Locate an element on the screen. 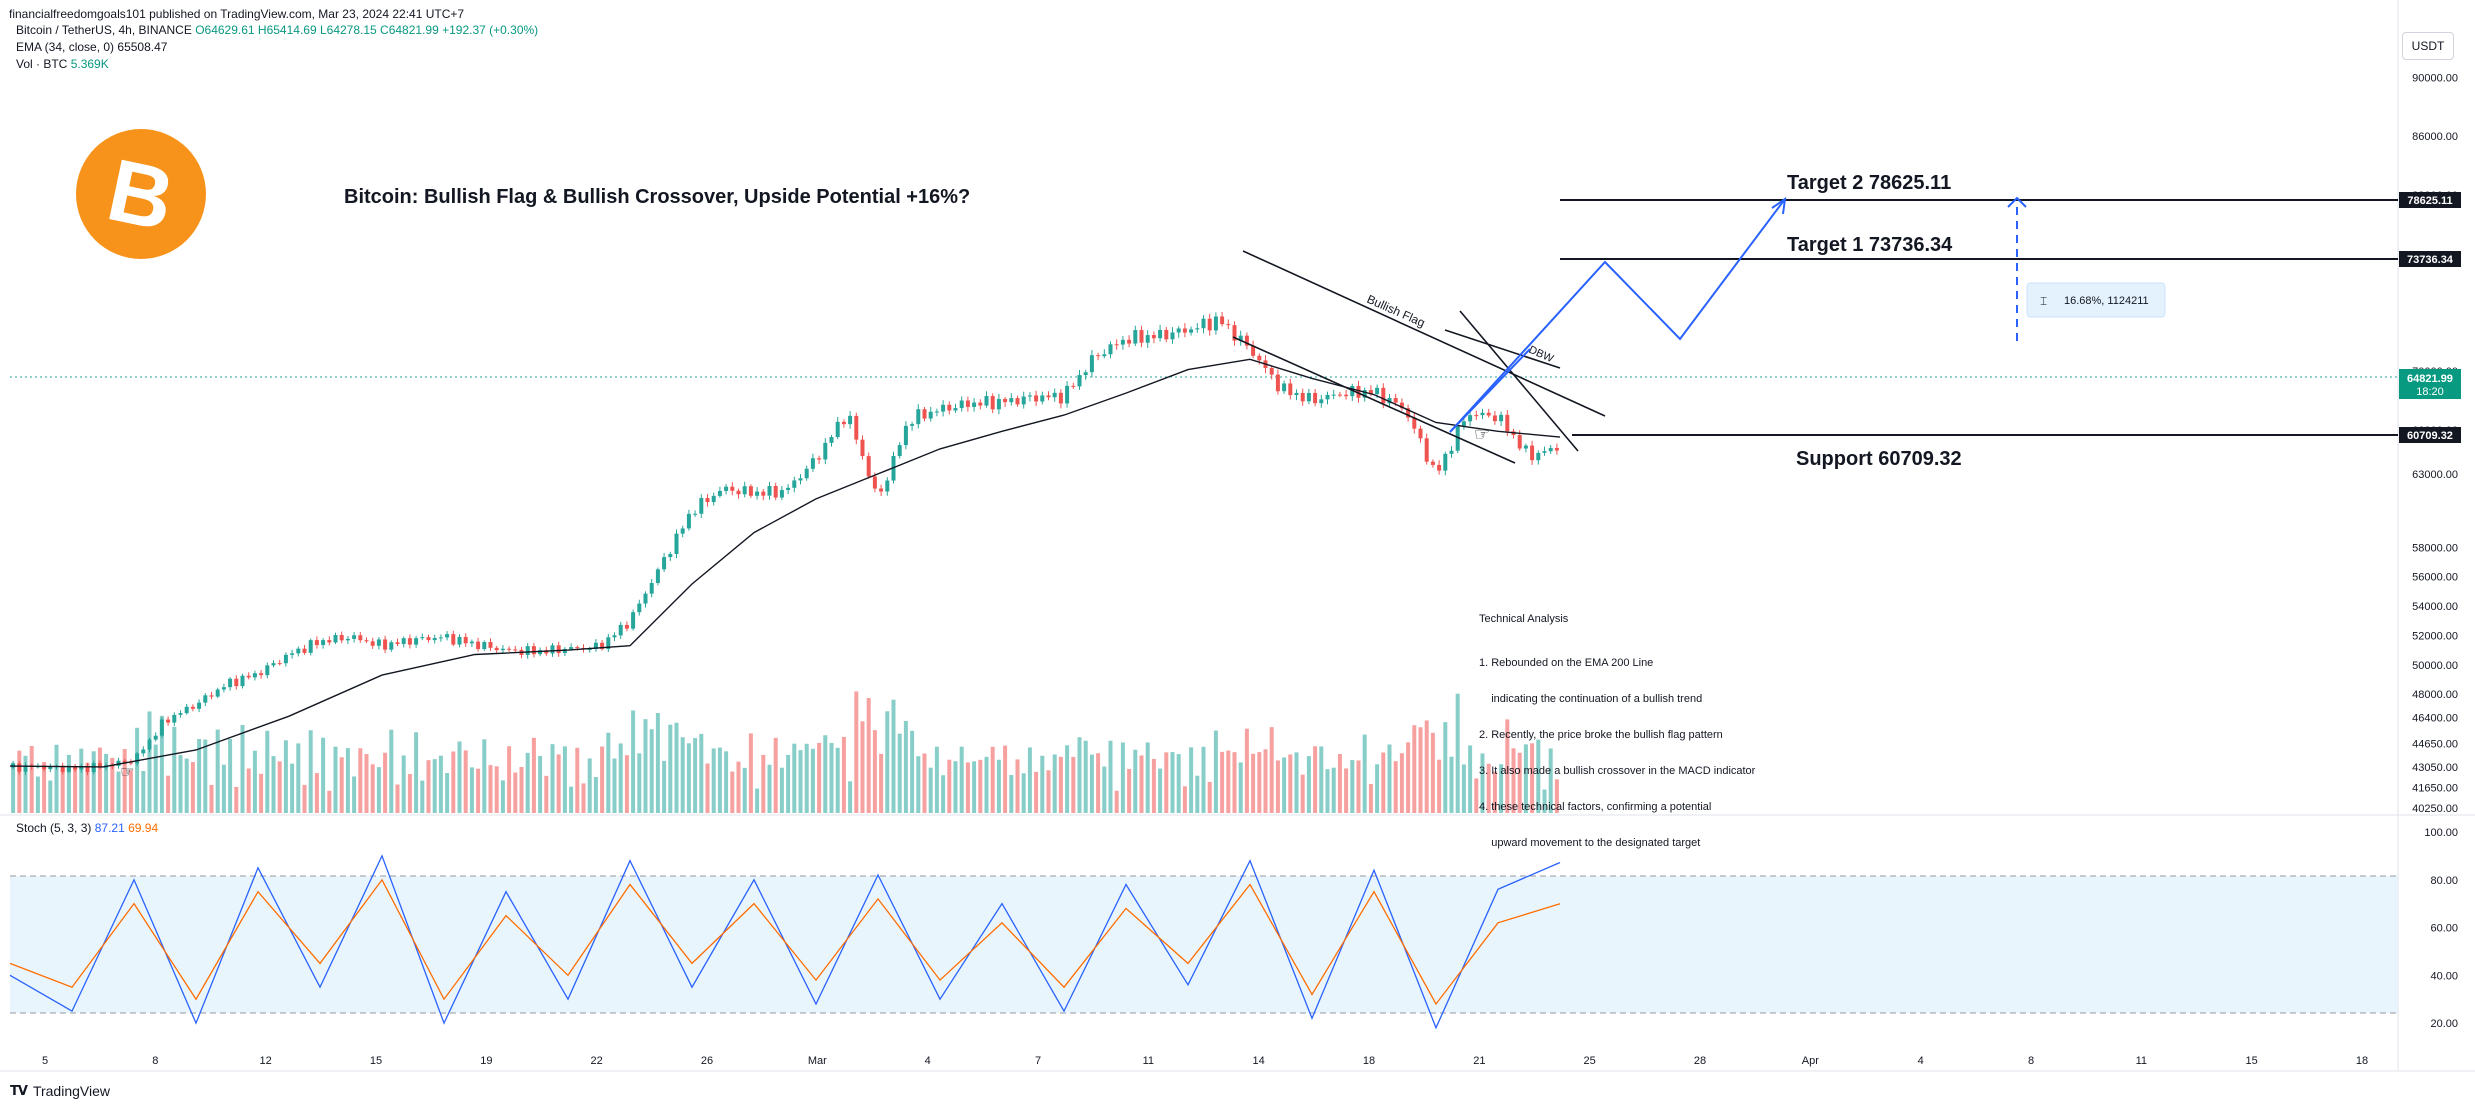 Image resolution: width=2475 pixels, height=1109 pixels. svg-text: 78625.11 is located at coordinates (2429, 201).